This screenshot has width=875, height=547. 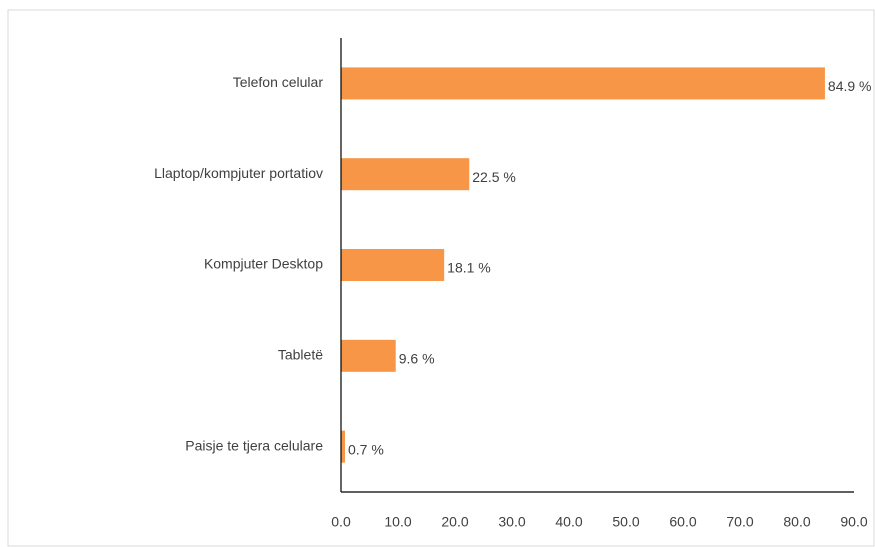 What do you see at coordinates (238, 173) in the screenshot?
I see `y-tick-label: Llaptop/kompjuter portatiov` at bounding box center [238, 173].